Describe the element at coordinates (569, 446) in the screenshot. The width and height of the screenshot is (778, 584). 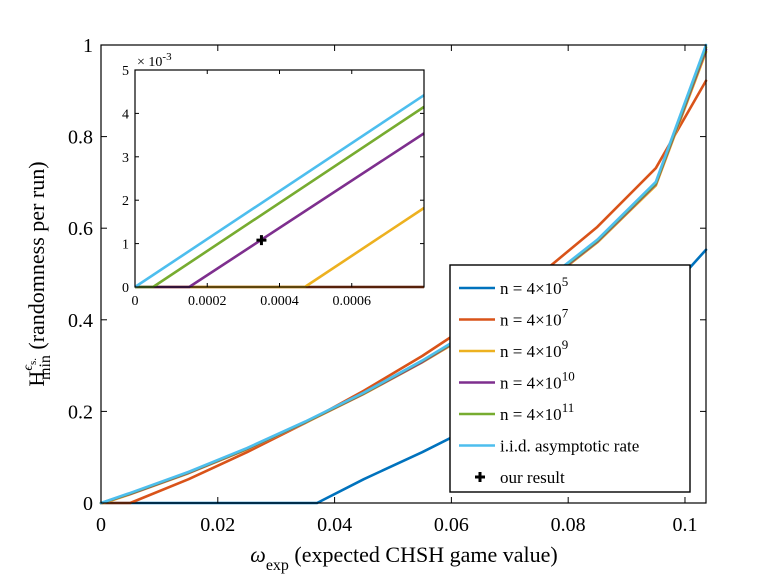
I see `legend-label: i.i.d. asymptotic rate` at that location.